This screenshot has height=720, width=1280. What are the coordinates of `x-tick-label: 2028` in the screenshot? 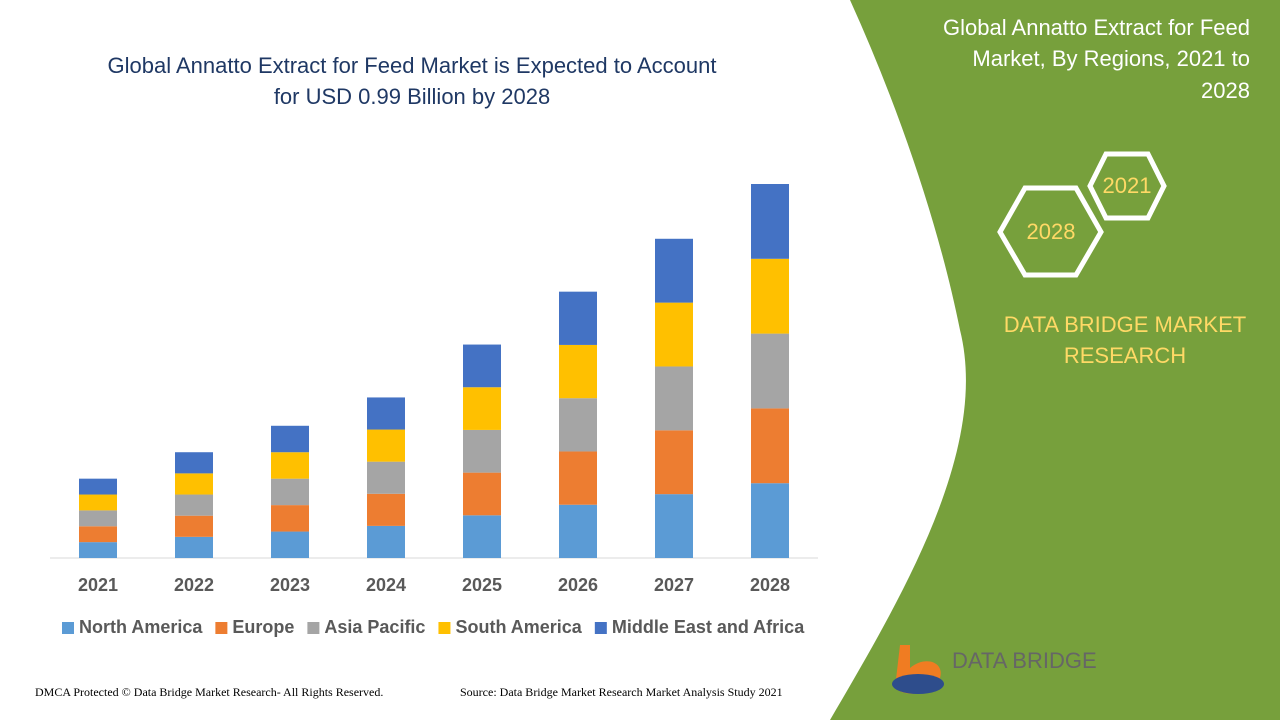 It's located at (770, 585).